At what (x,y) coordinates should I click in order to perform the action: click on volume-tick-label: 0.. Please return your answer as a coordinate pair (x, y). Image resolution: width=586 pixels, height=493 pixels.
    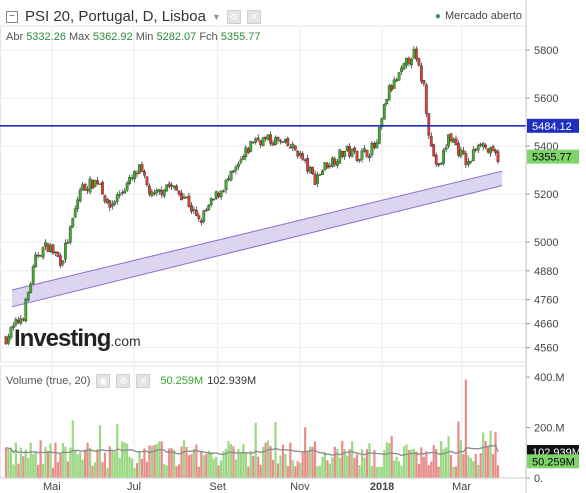
    Looking at the image, I should click on (538, 479).